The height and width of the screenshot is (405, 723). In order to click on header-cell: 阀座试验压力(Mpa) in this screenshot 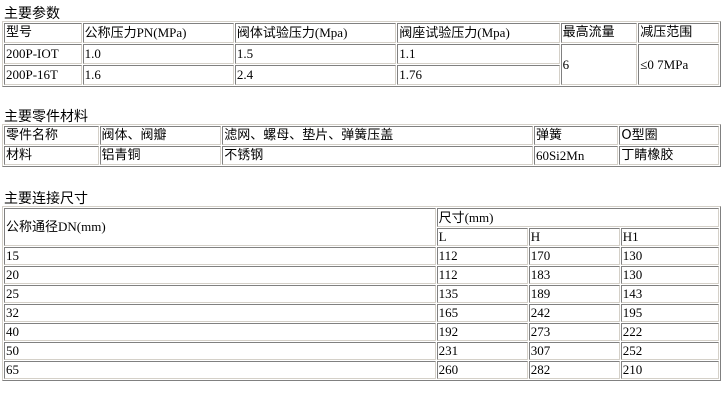, I will do `click(478, 33)`.